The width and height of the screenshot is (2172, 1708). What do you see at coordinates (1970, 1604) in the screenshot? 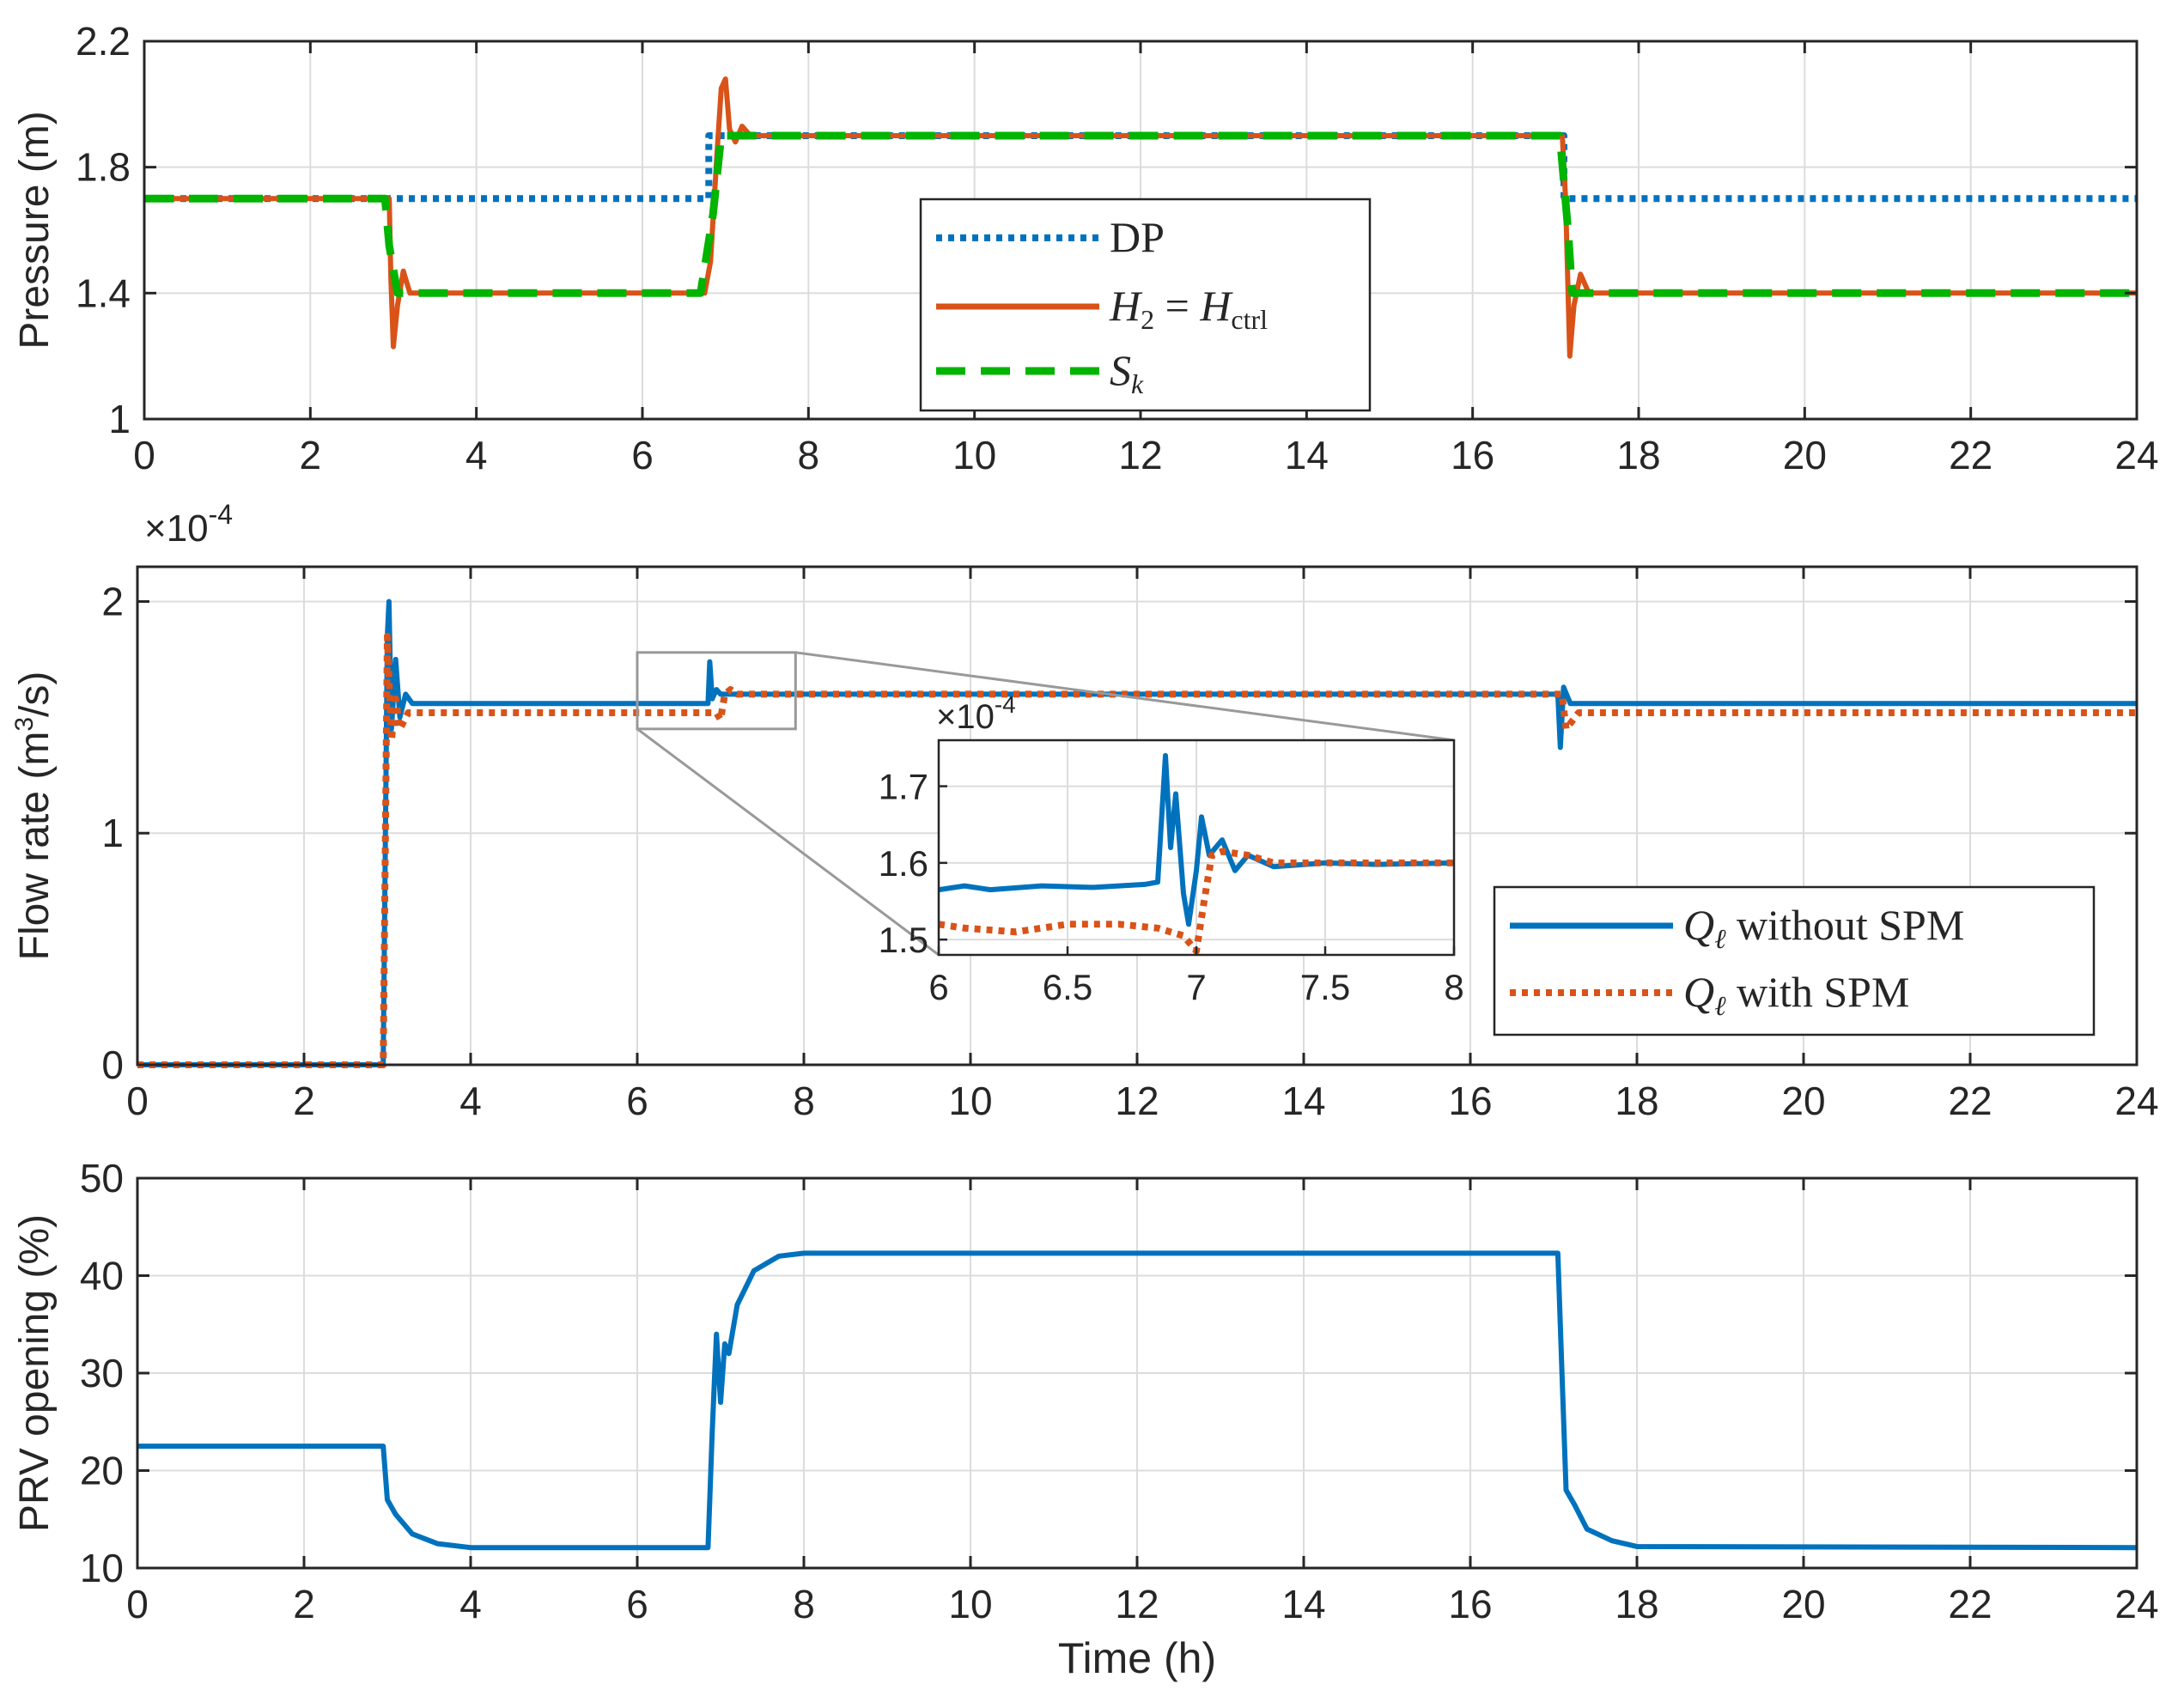
I see `p3-xtick-label: 22` at bounding box center [1970, 1604].